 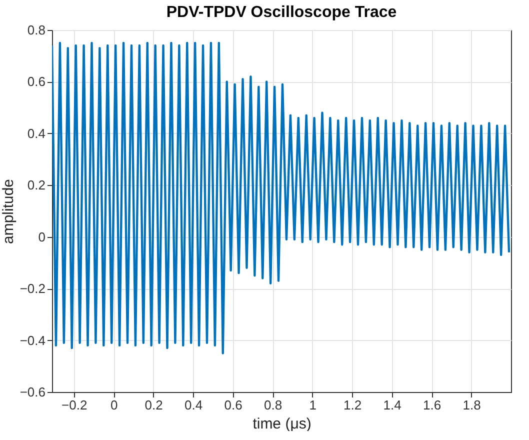 What do you see at coordinates (33, 392) in the screenshot?
I see `y-tick-label: −0.6` at bounding box center [33, 392].